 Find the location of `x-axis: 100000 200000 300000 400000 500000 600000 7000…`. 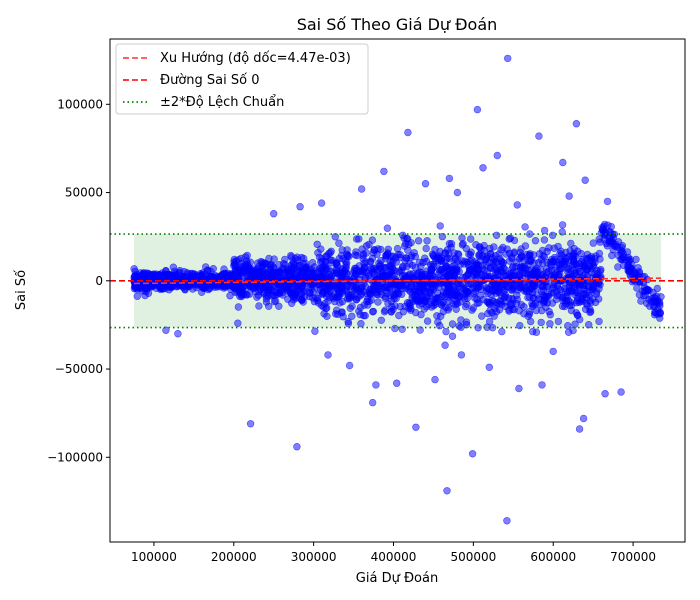

x-axis: 100000 200000 300000 400000 500000 600000 7000… is located at coordinates (393, 553).